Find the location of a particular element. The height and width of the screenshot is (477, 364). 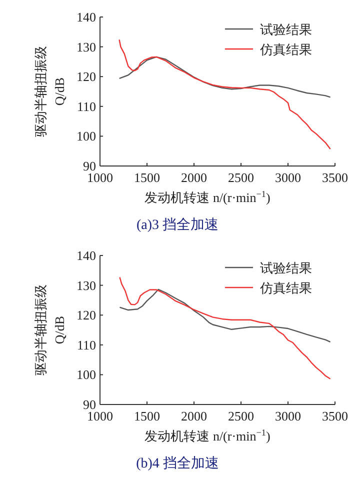

text: (b)4 挡全加速 is located at coordinates (177, 464).